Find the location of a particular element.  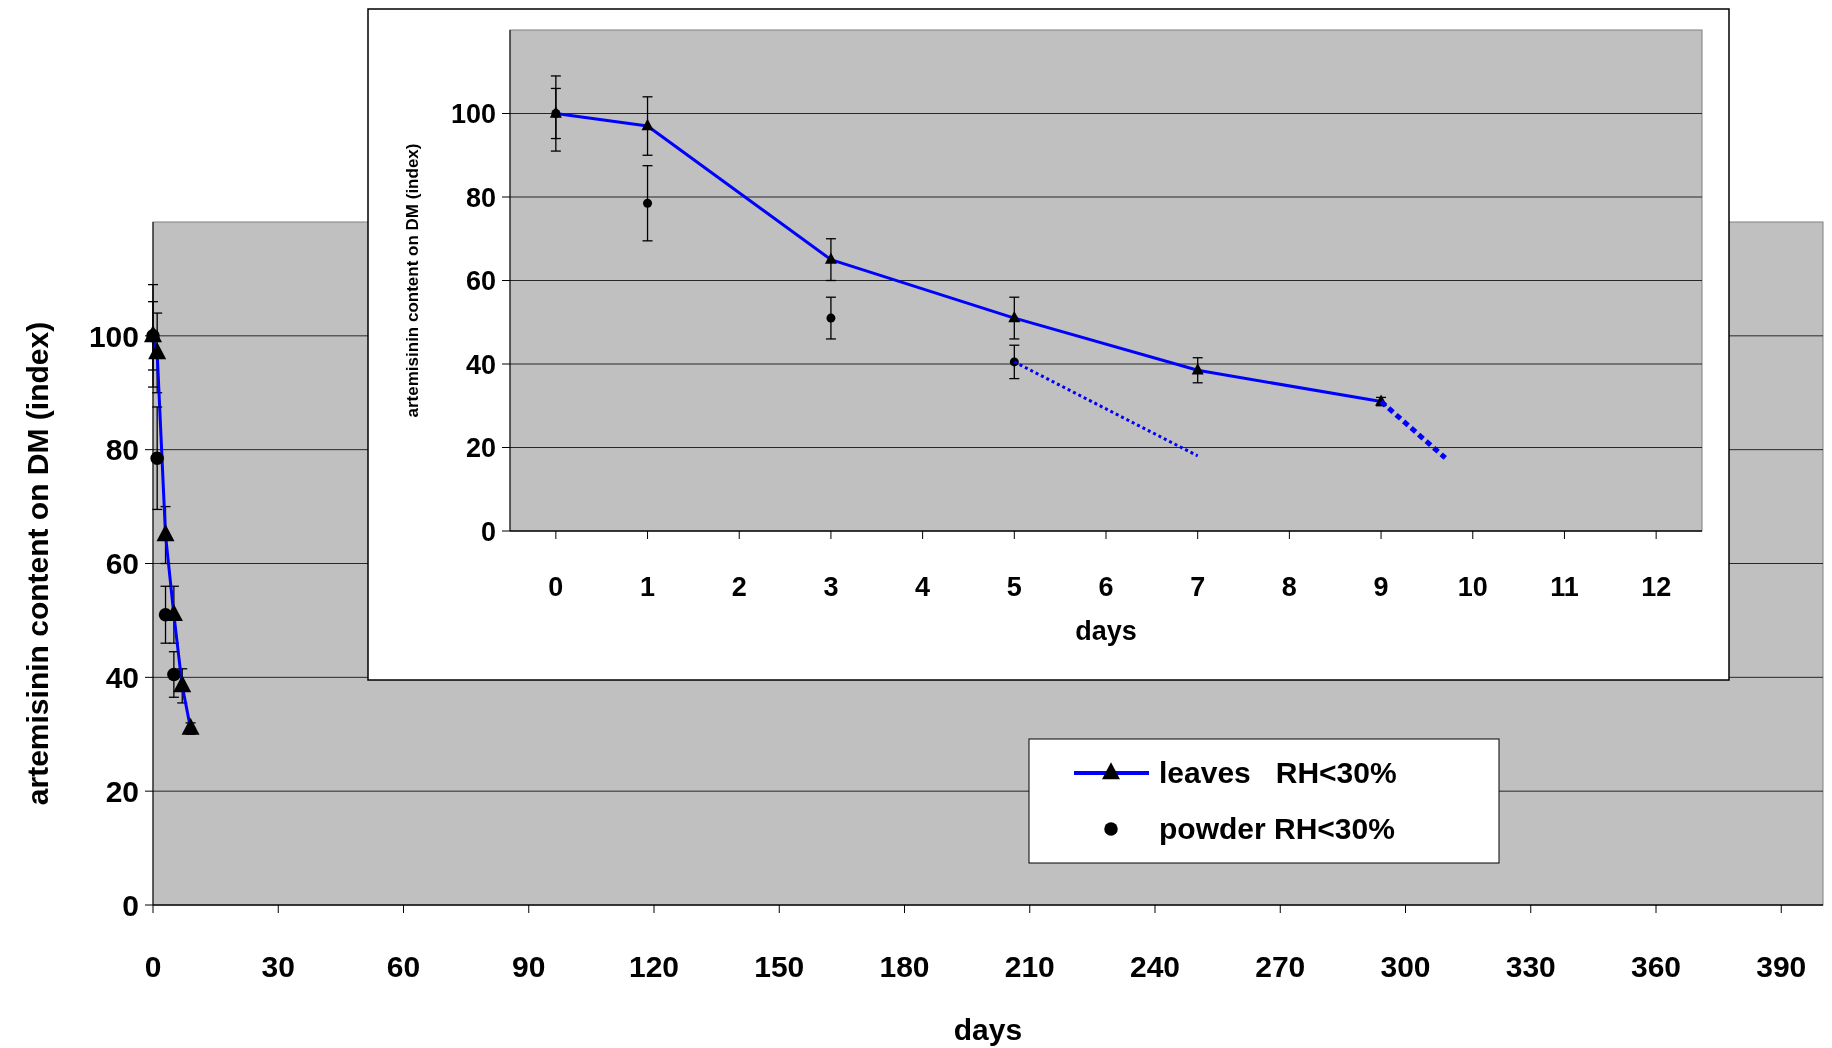

x-tick-label: 240 is located at coordinates (1155, 966).